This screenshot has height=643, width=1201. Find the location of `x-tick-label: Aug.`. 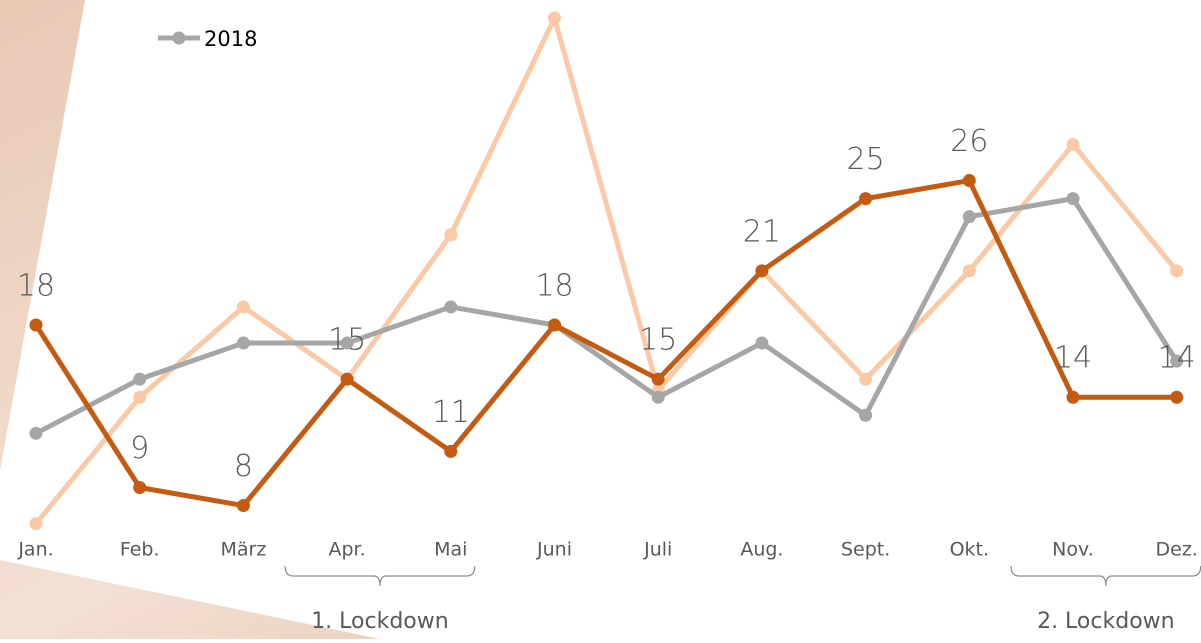

x-tick-label: Aug. is located at coordinates (761, 550).